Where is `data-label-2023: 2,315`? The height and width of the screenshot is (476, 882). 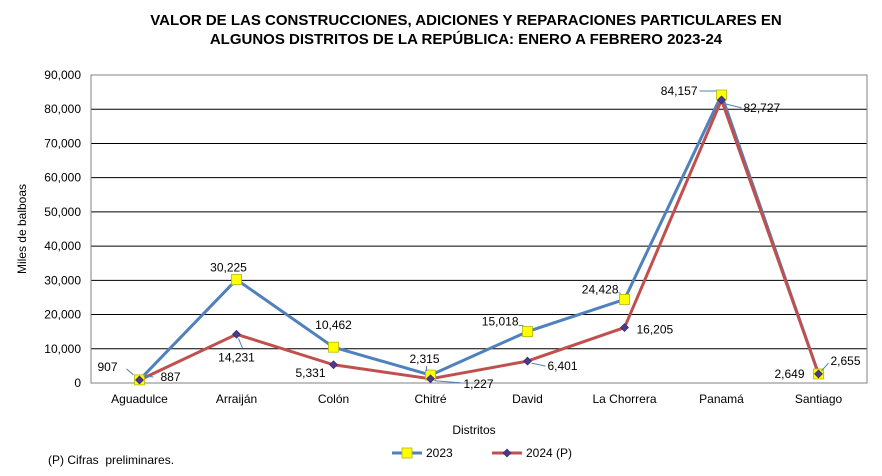 data-label-2023: 2,315 is located at coordinates (424, 359).